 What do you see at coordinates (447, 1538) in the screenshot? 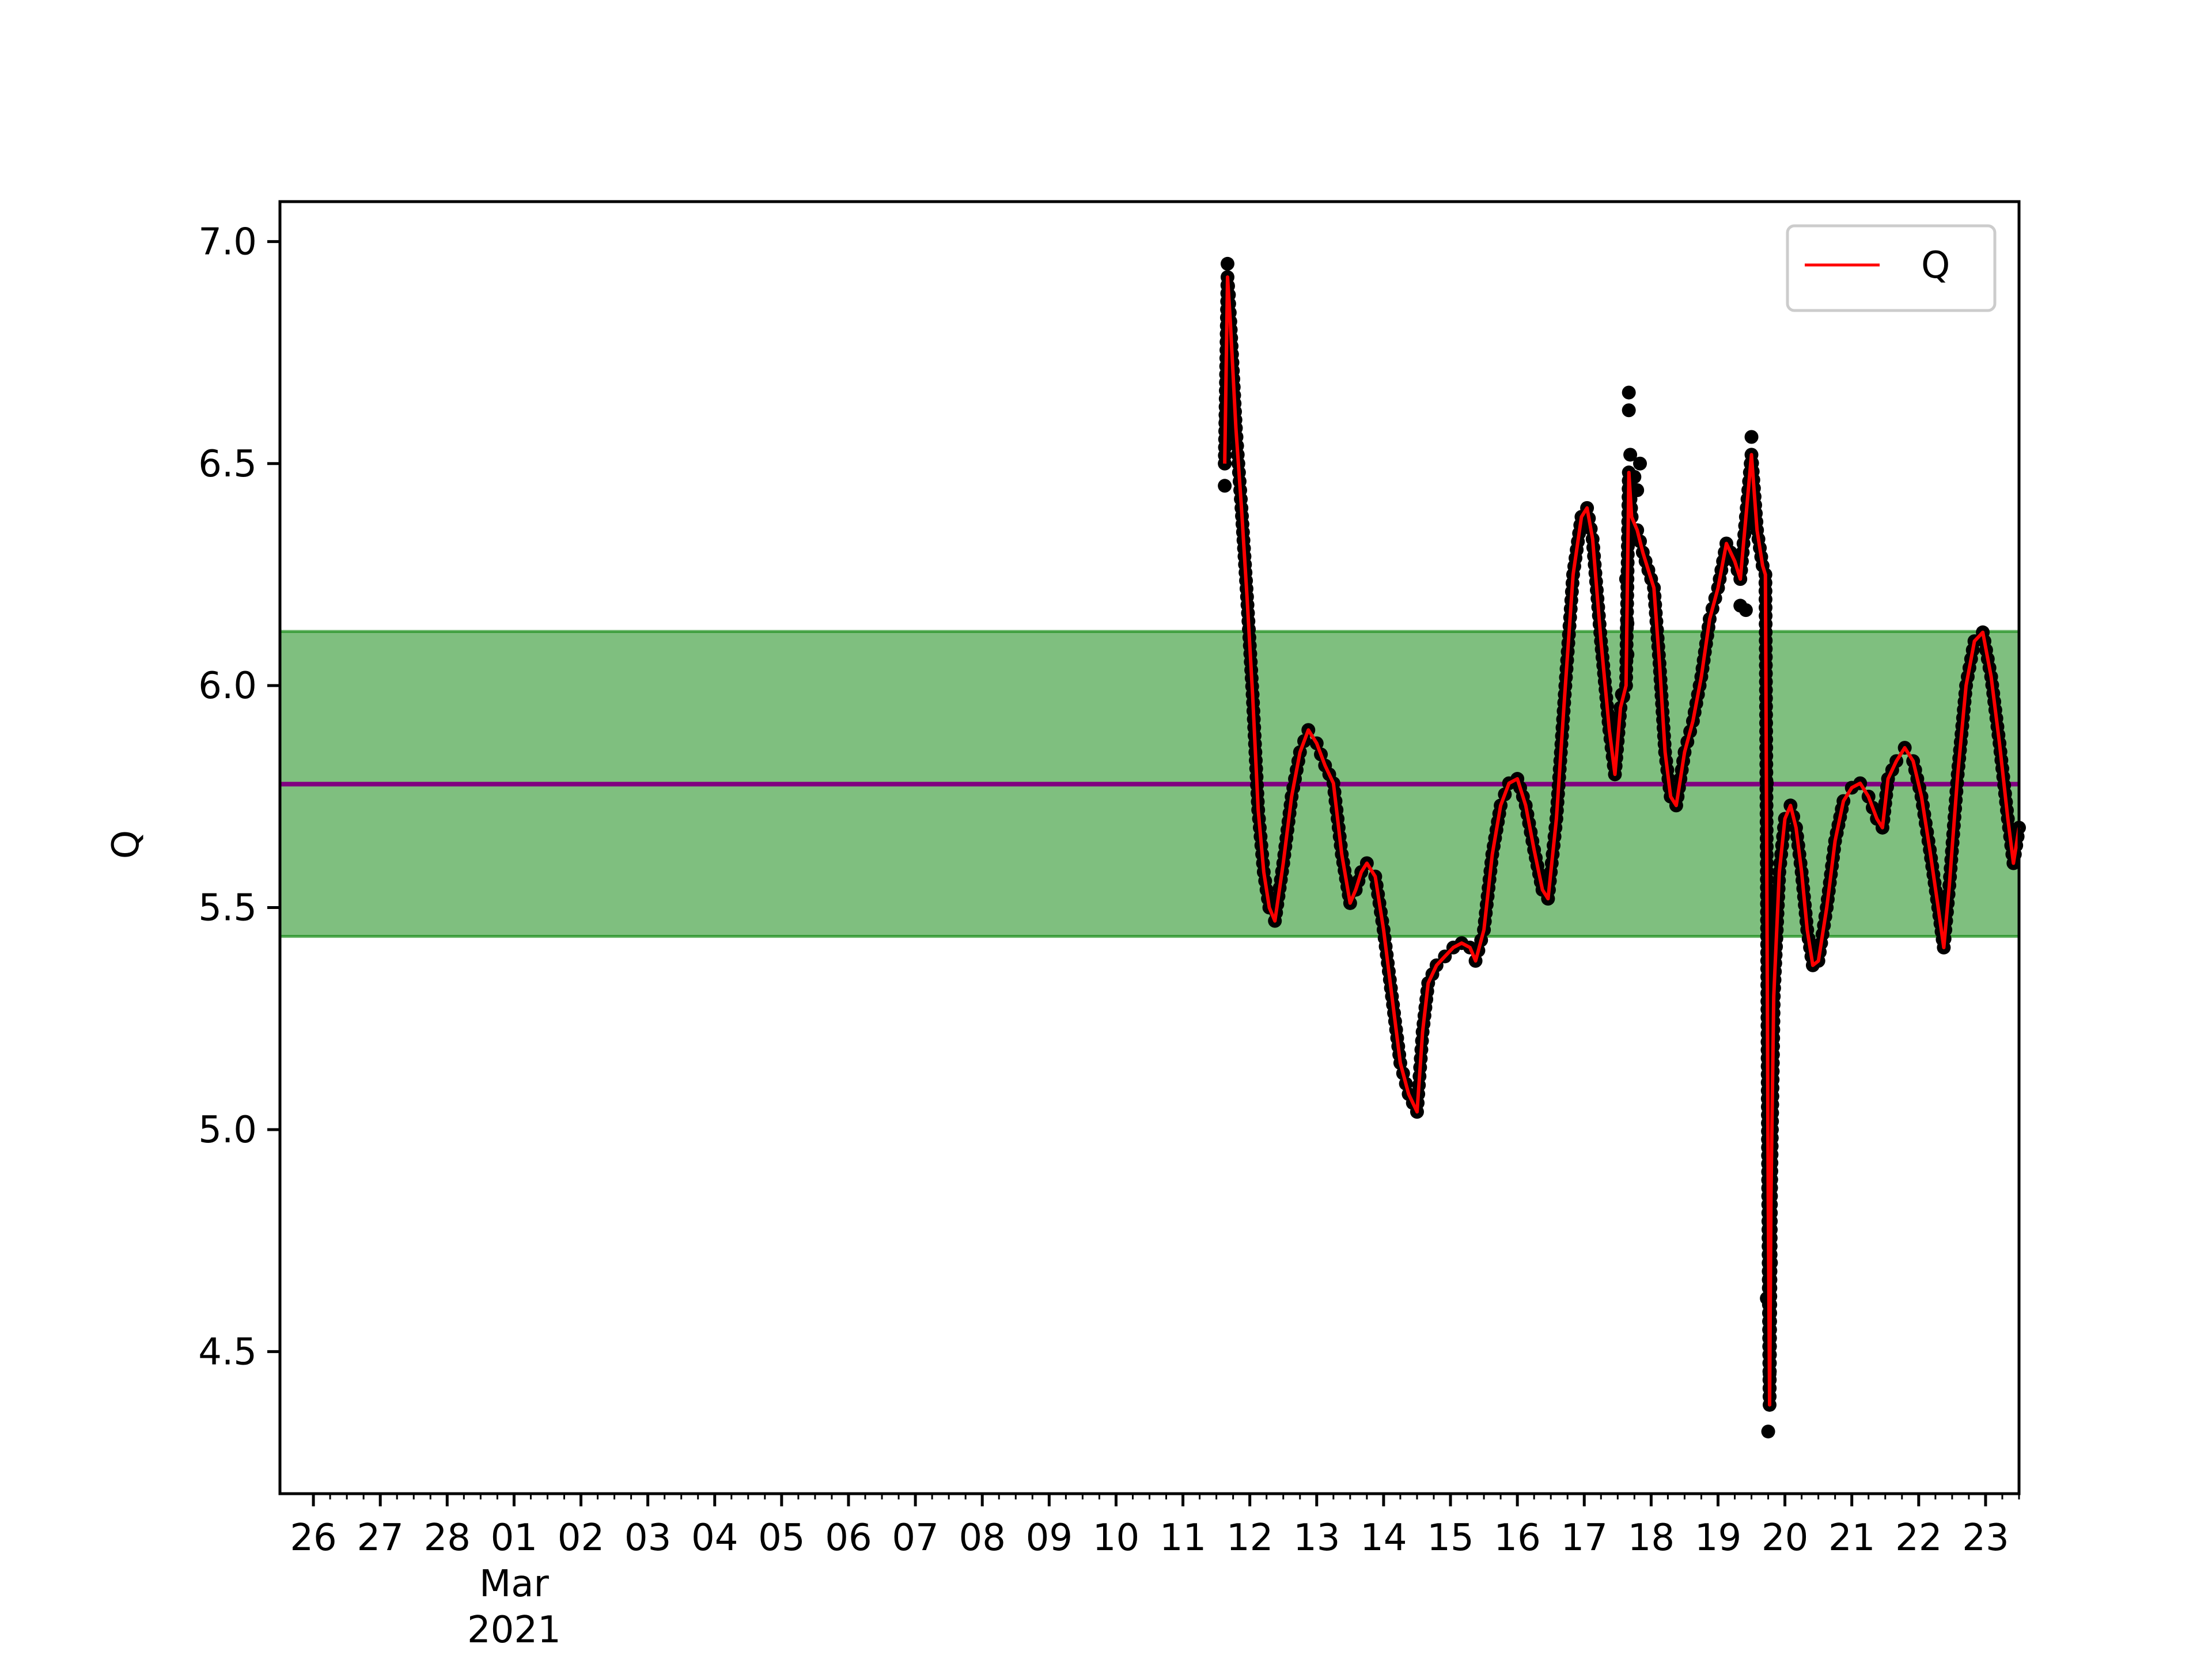
I see `x-tick-label: 28` at bounding box center [447, 1538].